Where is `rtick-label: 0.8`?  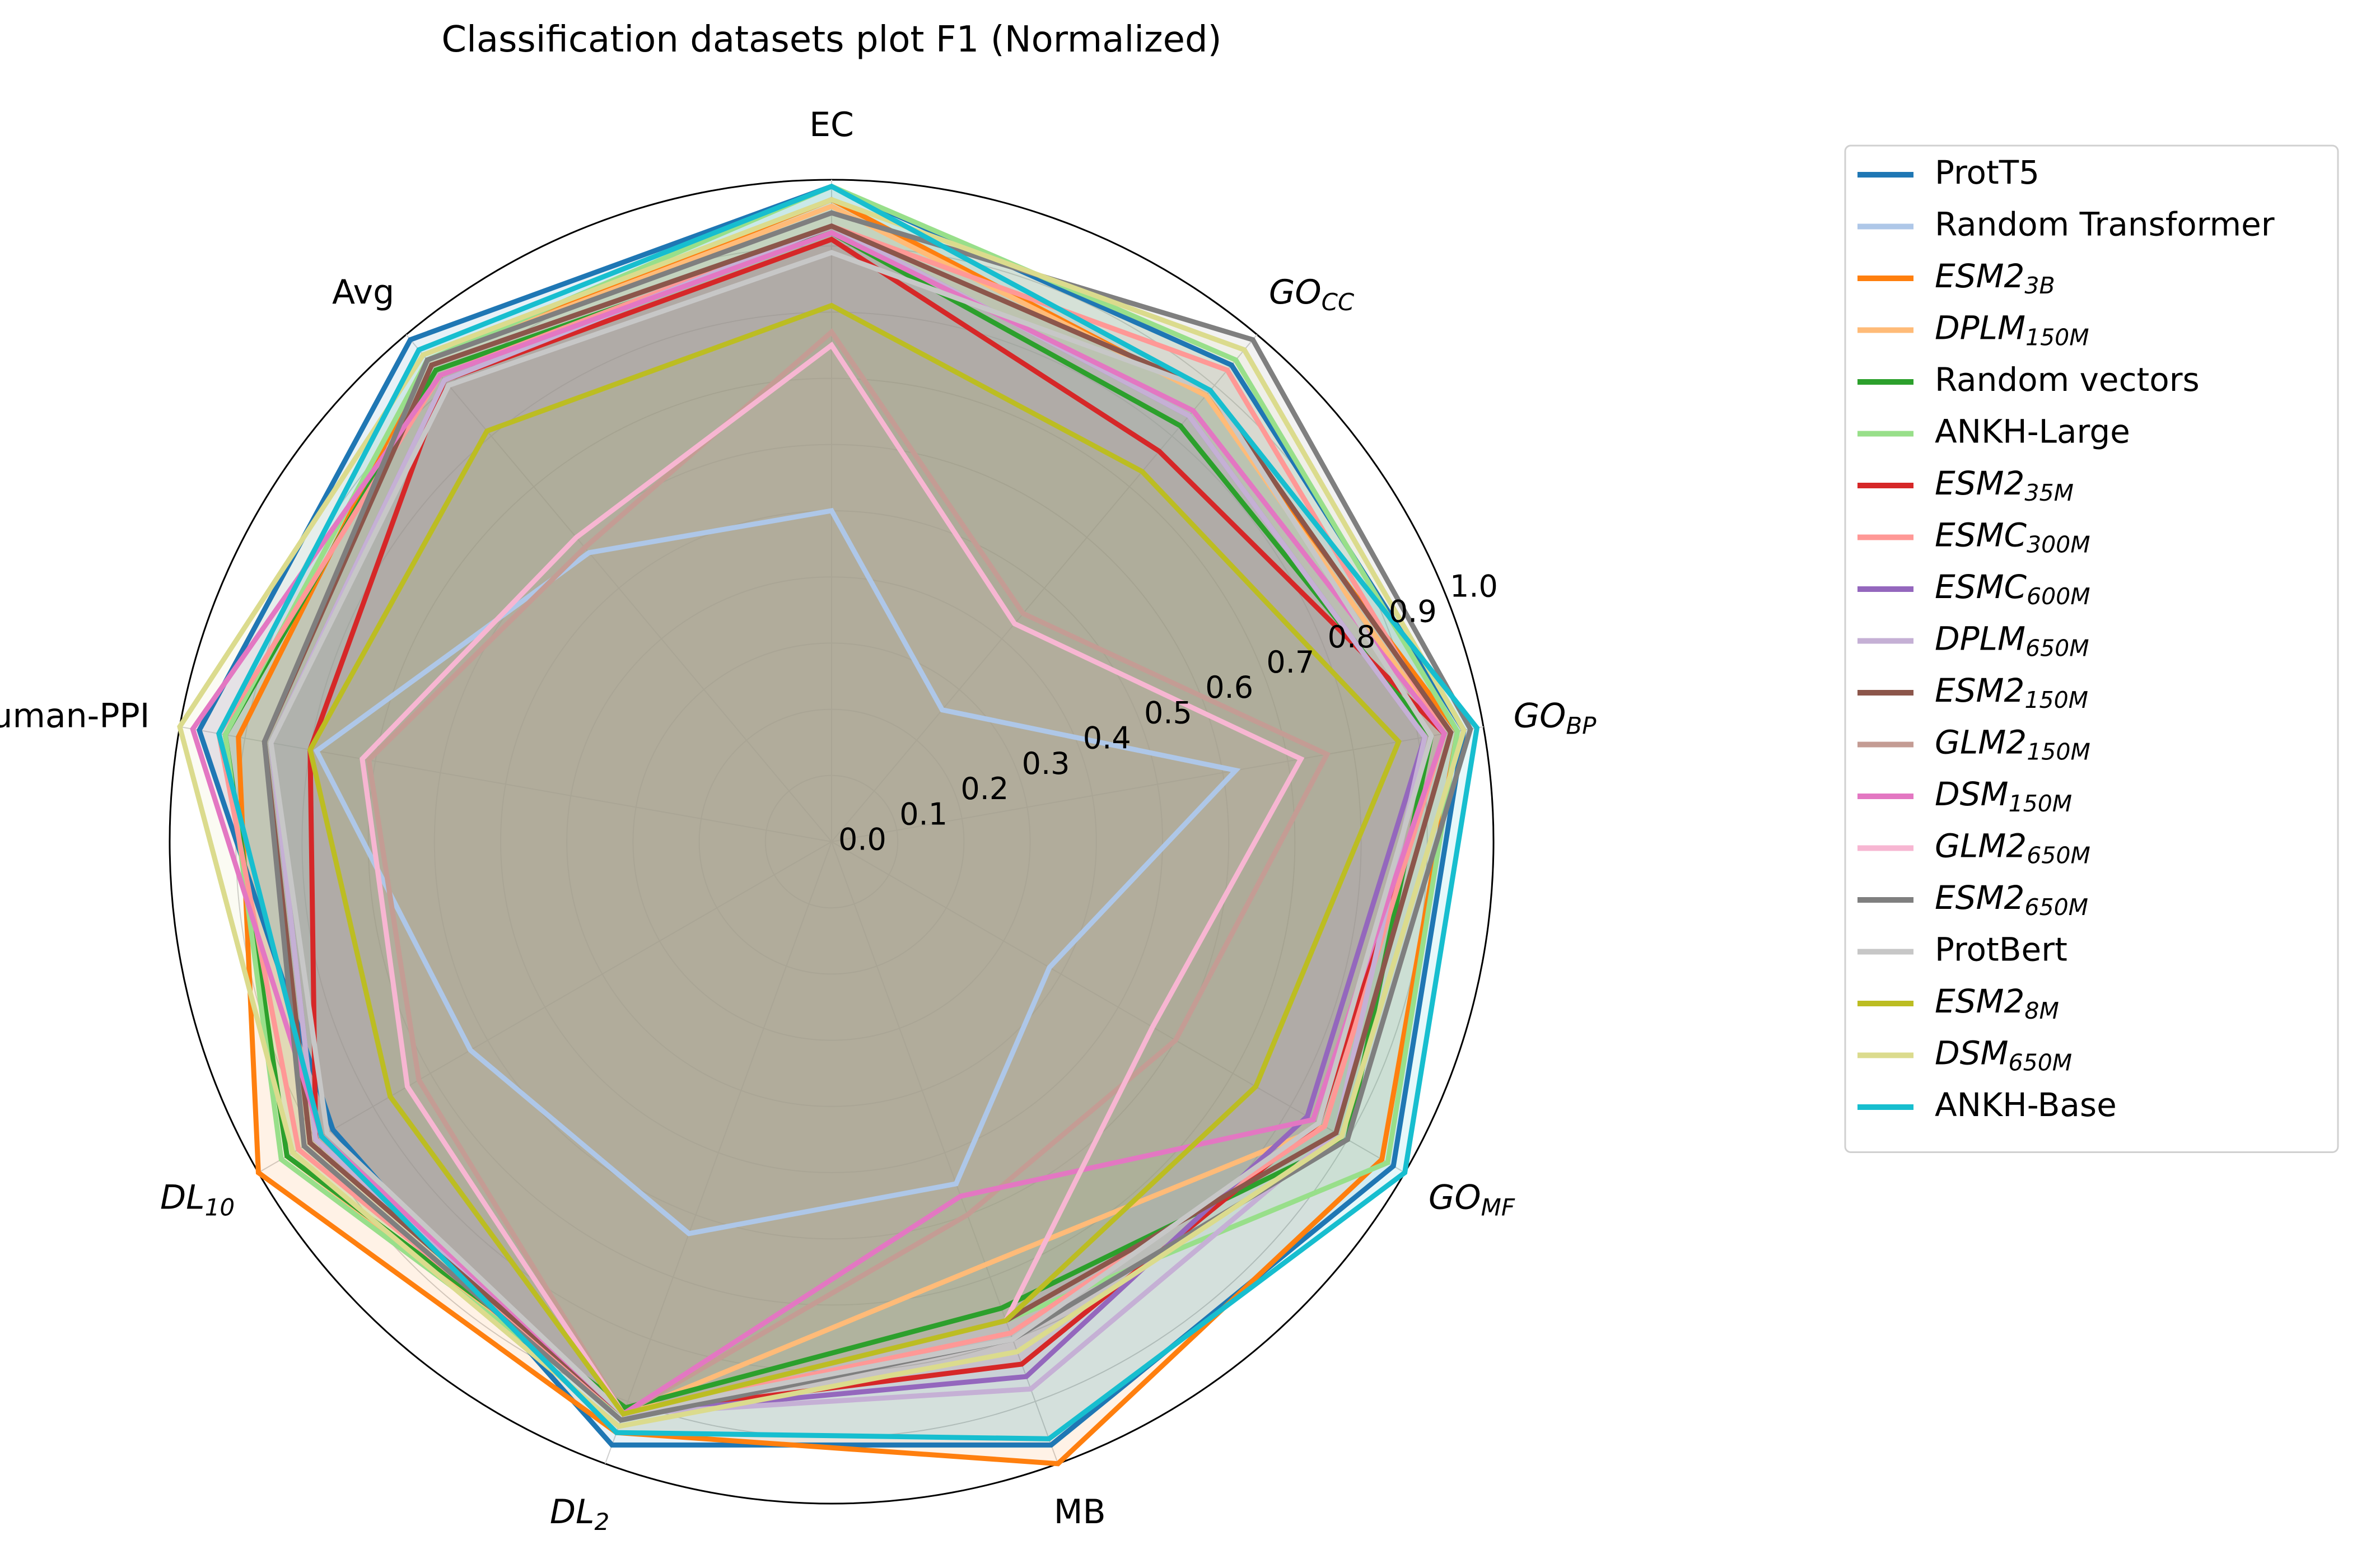
rtick-label: 0.8 is located at coordinates (1352, 637).